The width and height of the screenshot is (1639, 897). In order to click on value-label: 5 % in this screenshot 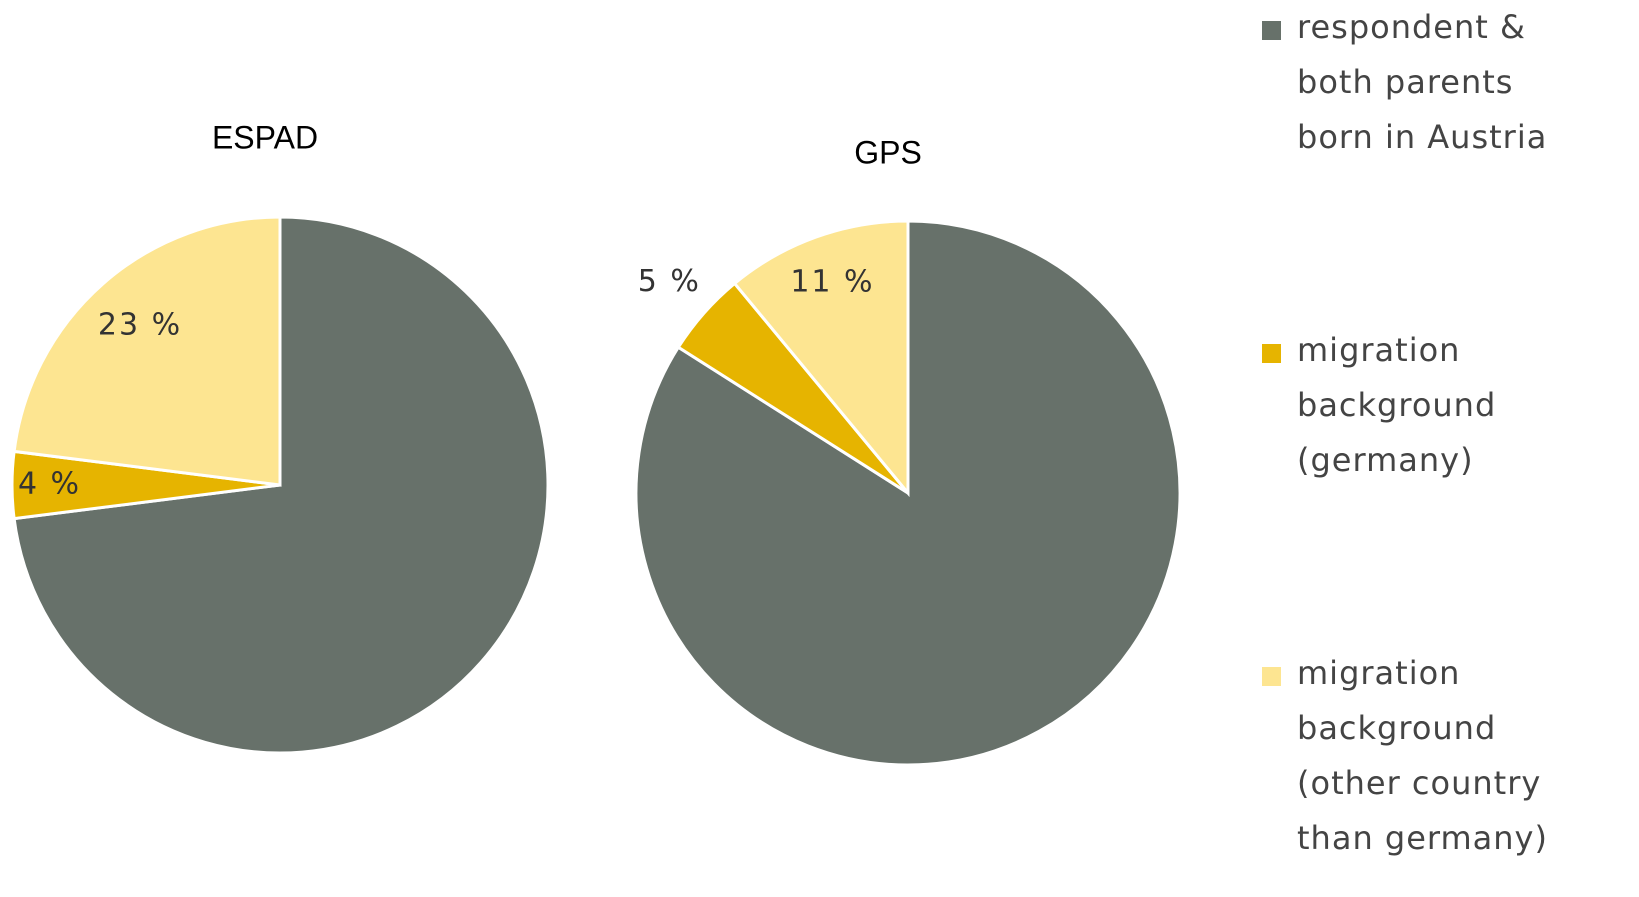, I will do `click(669, 281)`.